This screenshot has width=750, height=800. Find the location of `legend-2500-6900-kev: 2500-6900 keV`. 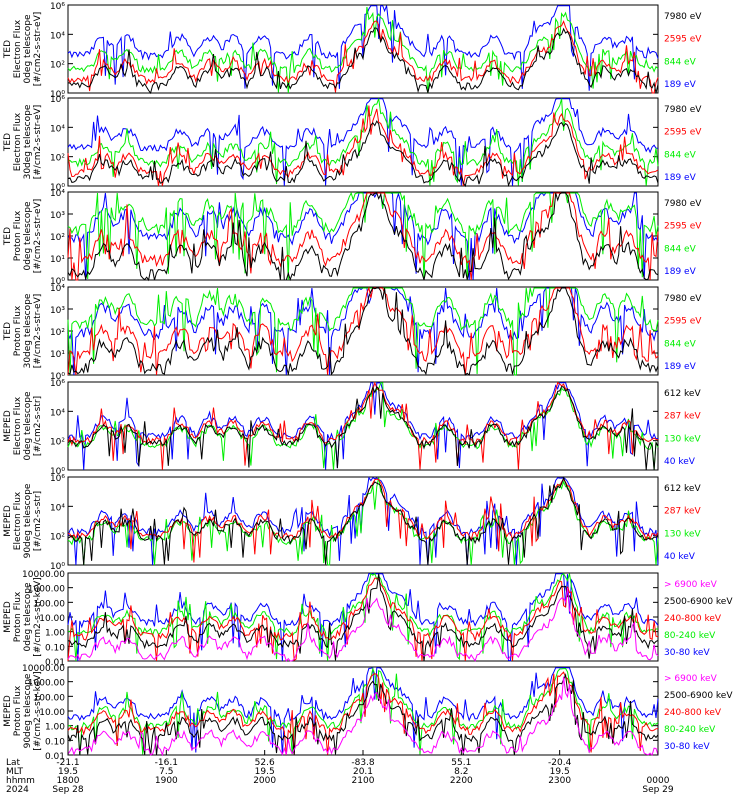

legend-2500-6900-kev: 2500-6900 keV is located at coordinates (698, 602).